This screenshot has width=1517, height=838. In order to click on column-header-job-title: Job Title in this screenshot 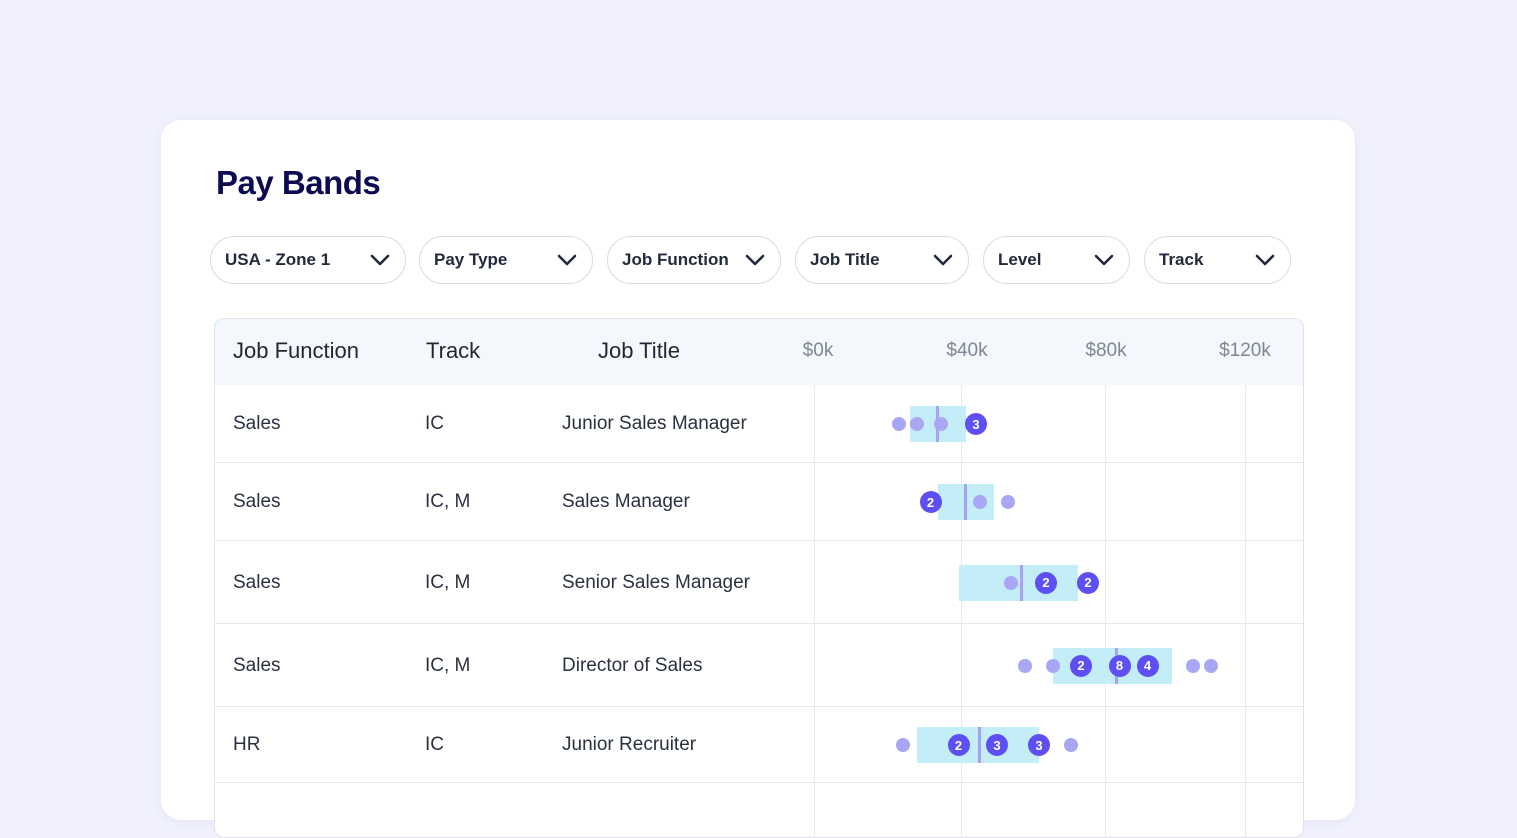, I will do `click(639, 350)`.